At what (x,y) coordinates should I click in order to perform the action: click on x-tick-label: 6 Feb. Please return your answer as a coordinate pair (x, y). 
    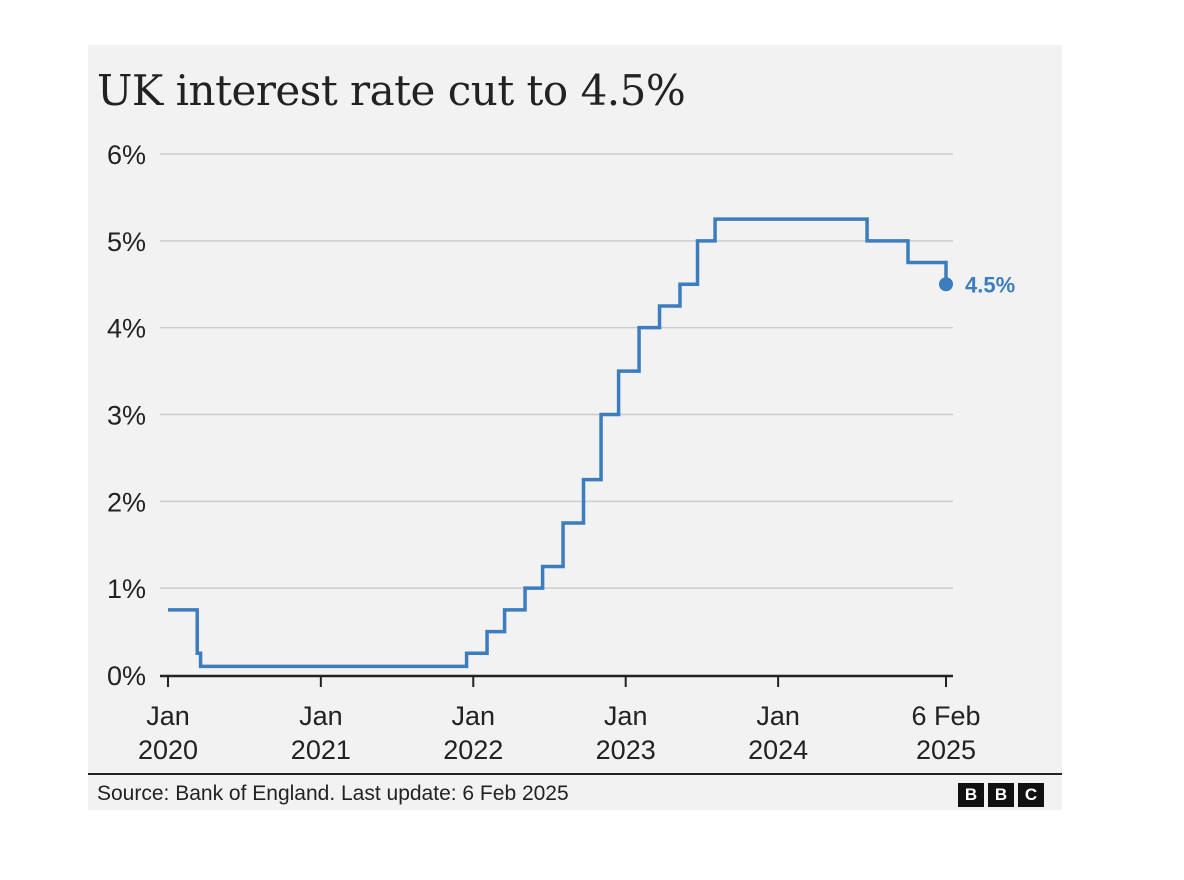
    Looking at the image, I should click on (945, 716).